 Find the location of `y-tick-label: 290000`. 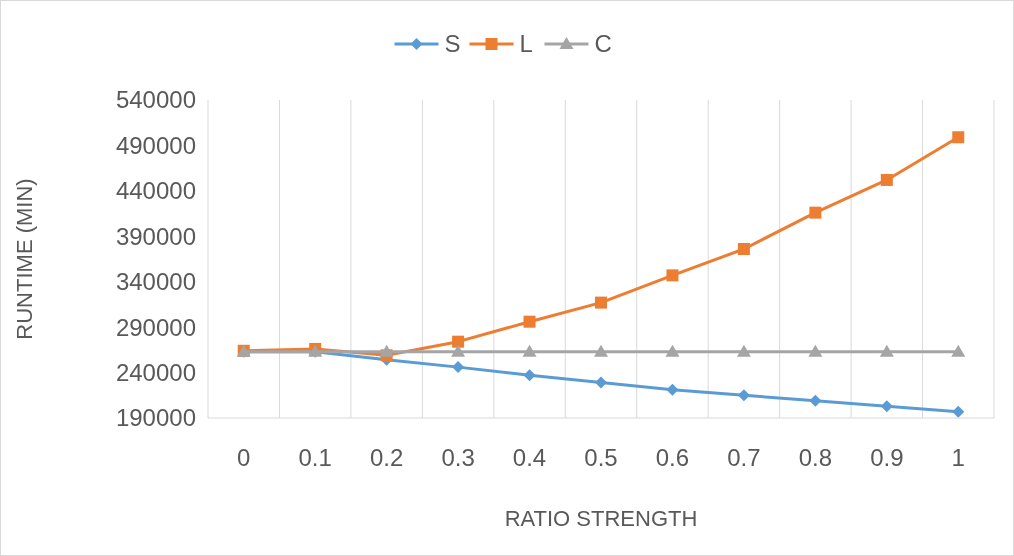

y-tick-label: 290000 is located at coordinates (155, 327).